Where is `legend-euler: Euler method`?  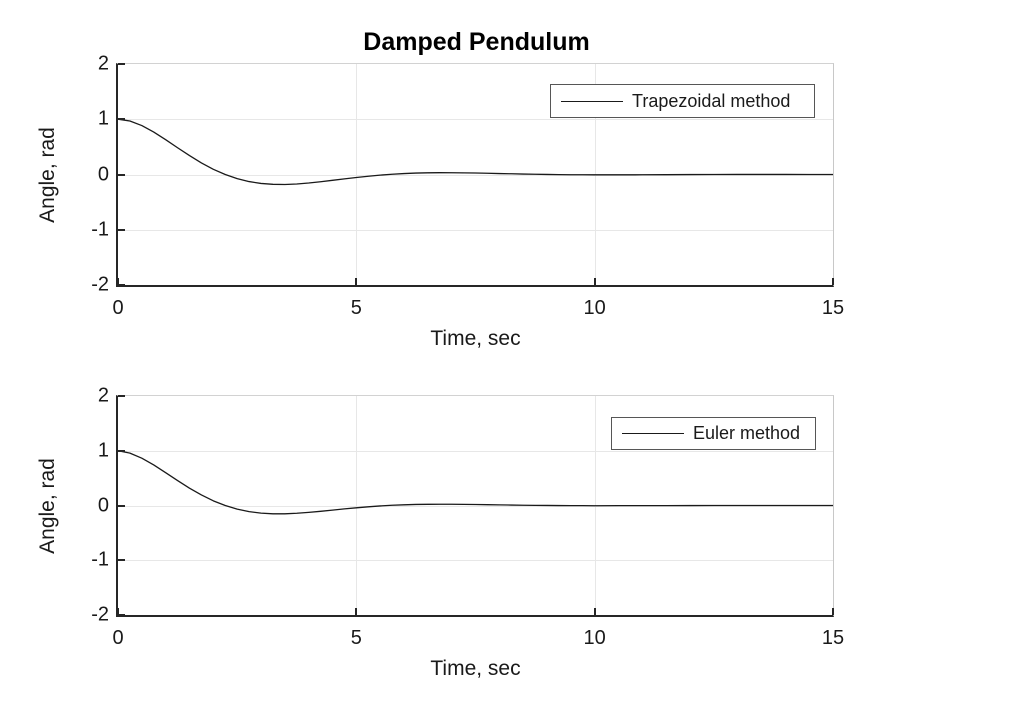
legend-euler: Euler method is located at coordinates (713, 433).